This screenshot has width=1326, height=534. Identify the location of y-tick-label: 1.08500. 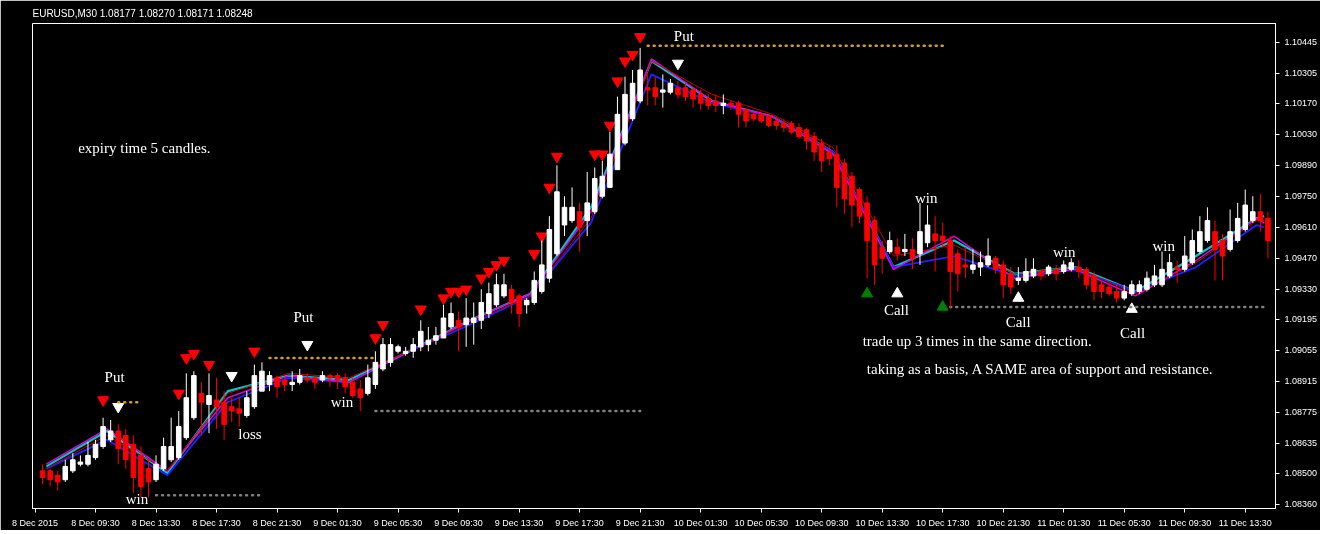
(1301, 473).